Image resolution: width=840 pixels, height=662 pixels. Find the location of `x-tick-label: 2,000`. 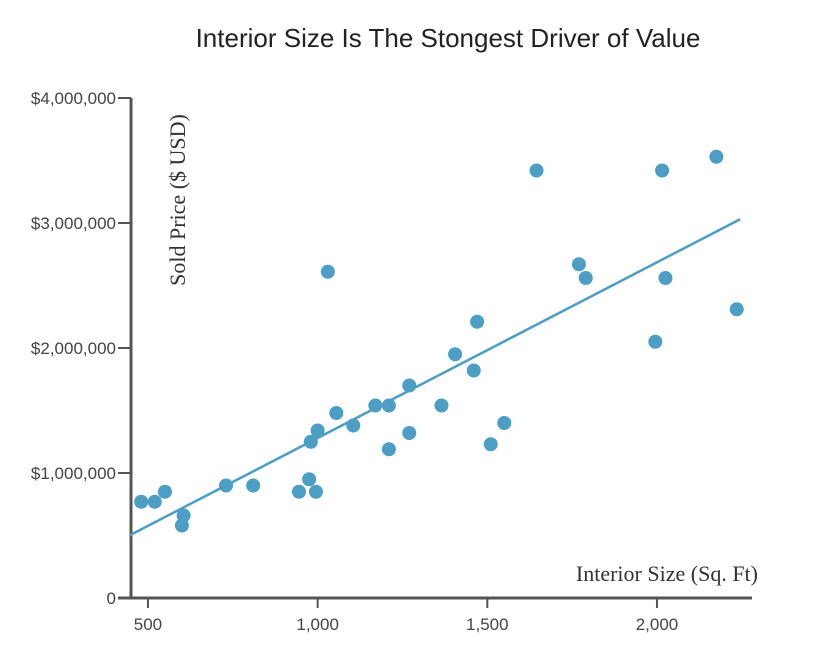

x-tick-label: 2,000 is located at coordinates (657, 624).